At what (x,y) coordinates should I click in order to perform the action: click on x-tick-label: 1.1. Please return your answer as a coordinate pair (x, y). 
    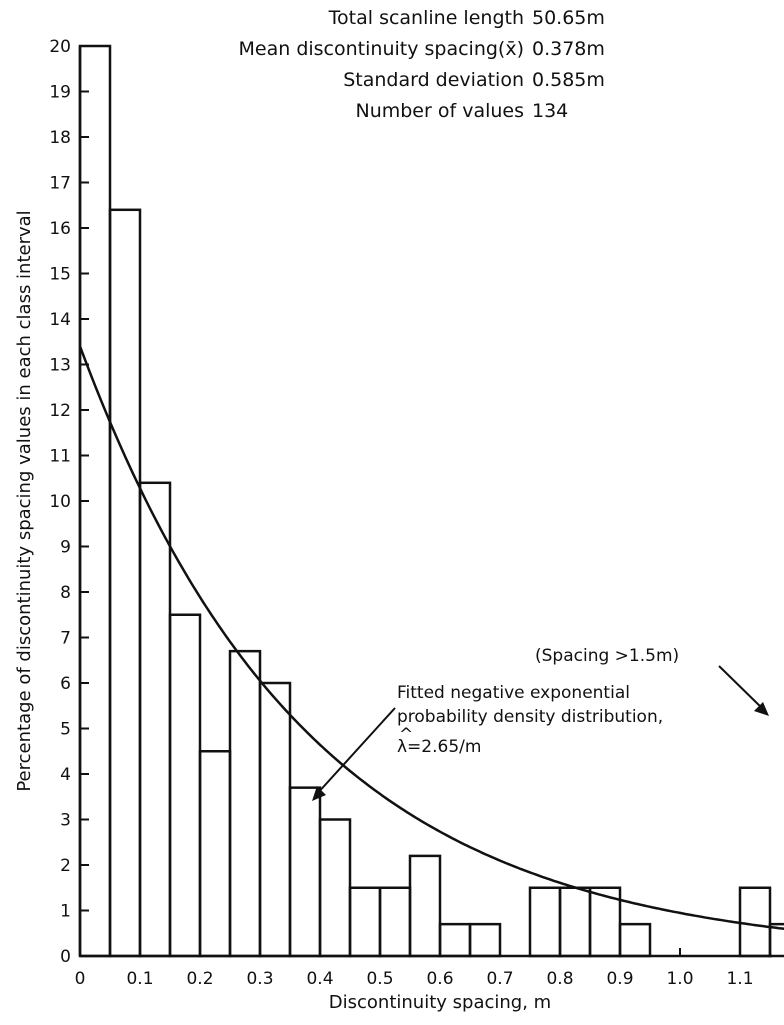
    Looking at the image, I should click on (739, 979).